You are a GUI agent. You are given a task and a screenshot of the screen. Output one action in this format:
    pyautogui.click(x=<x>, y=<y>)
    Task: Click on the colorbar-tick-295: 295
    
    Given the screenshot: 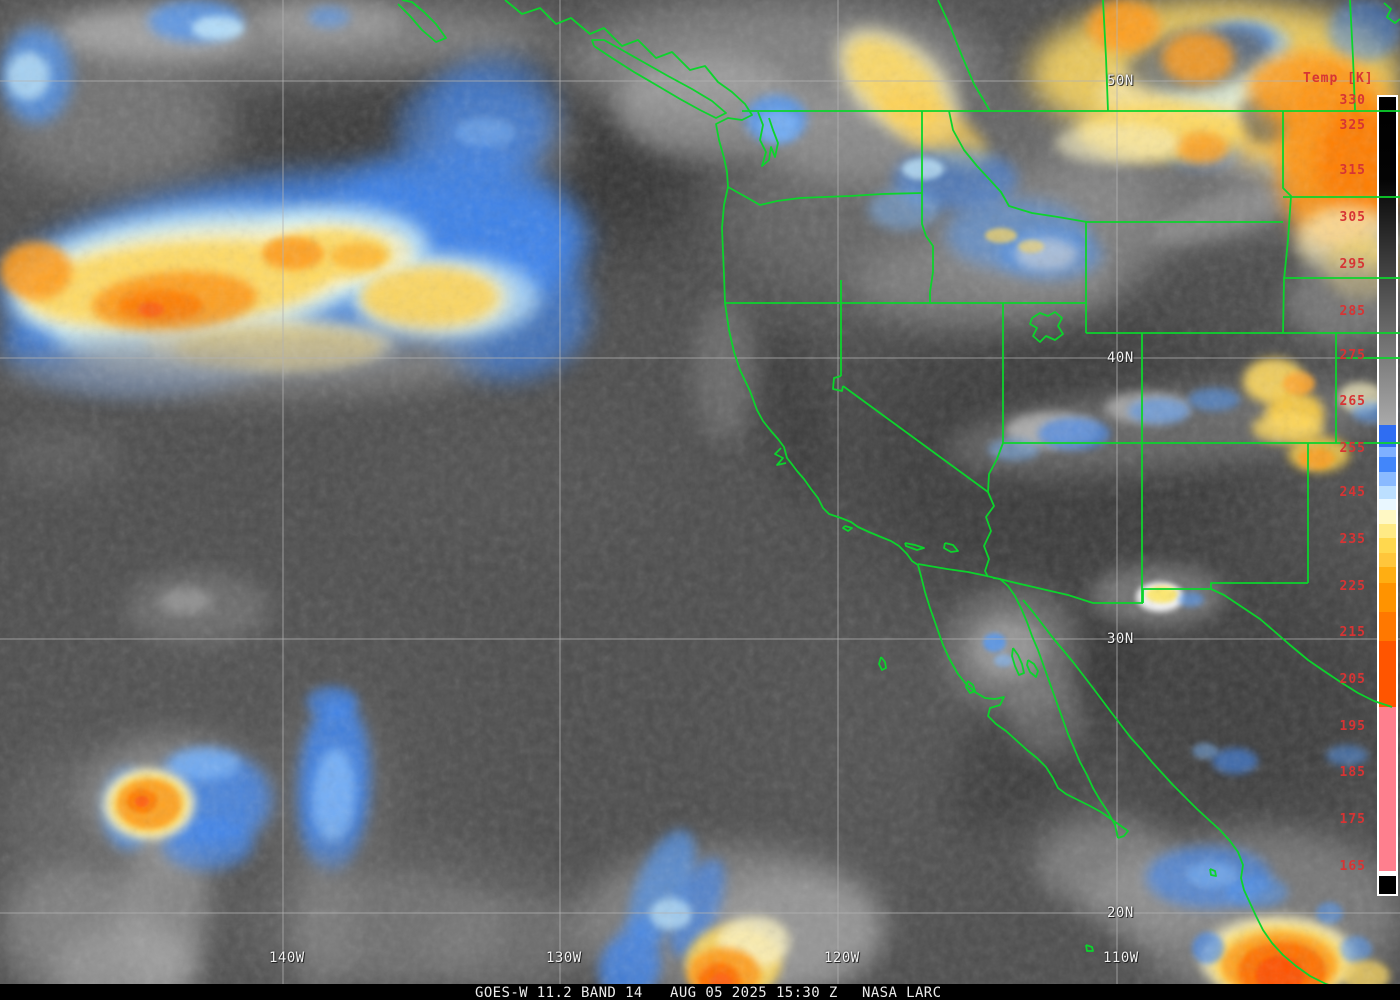 What is the action you would take?
    pyautogui.click(x=1352, y=264)
    